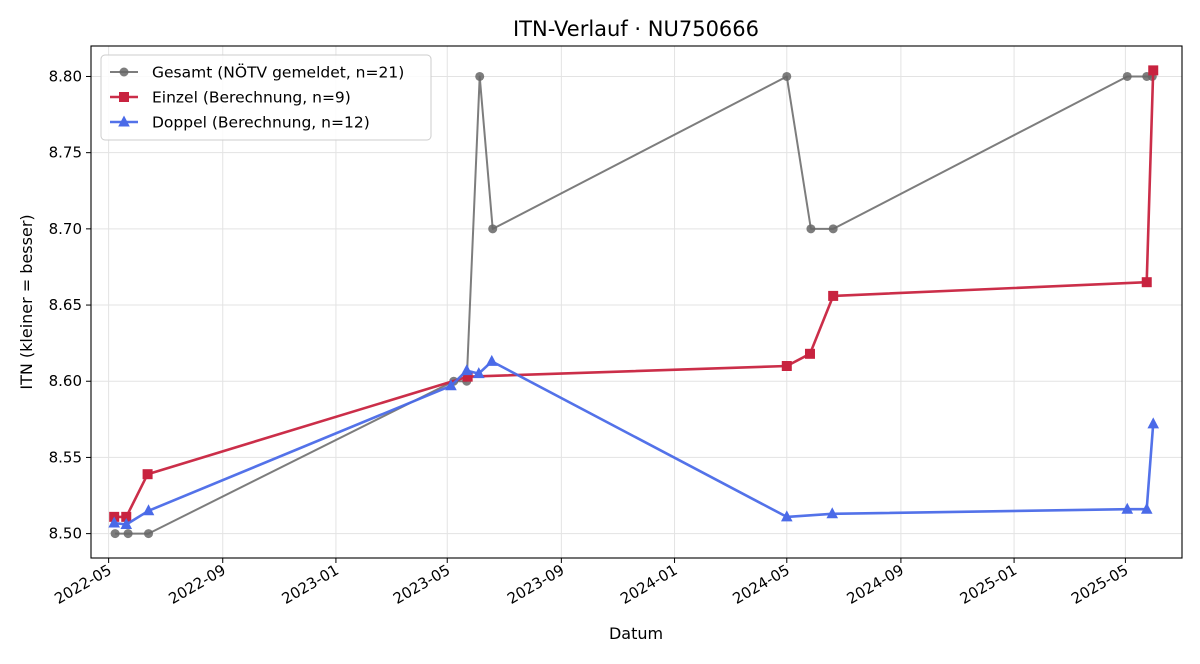  What do you see at coordinates (988, 584) in the screenshot?
I see `x-tick-label: 2025-01` at bounding box center [988, 584].